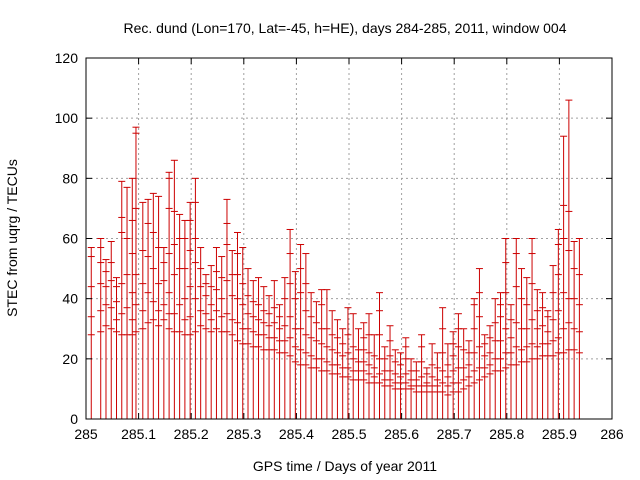 The image size is (640, 480). I want to click on y-tick-label: 120, so click(67, 58).